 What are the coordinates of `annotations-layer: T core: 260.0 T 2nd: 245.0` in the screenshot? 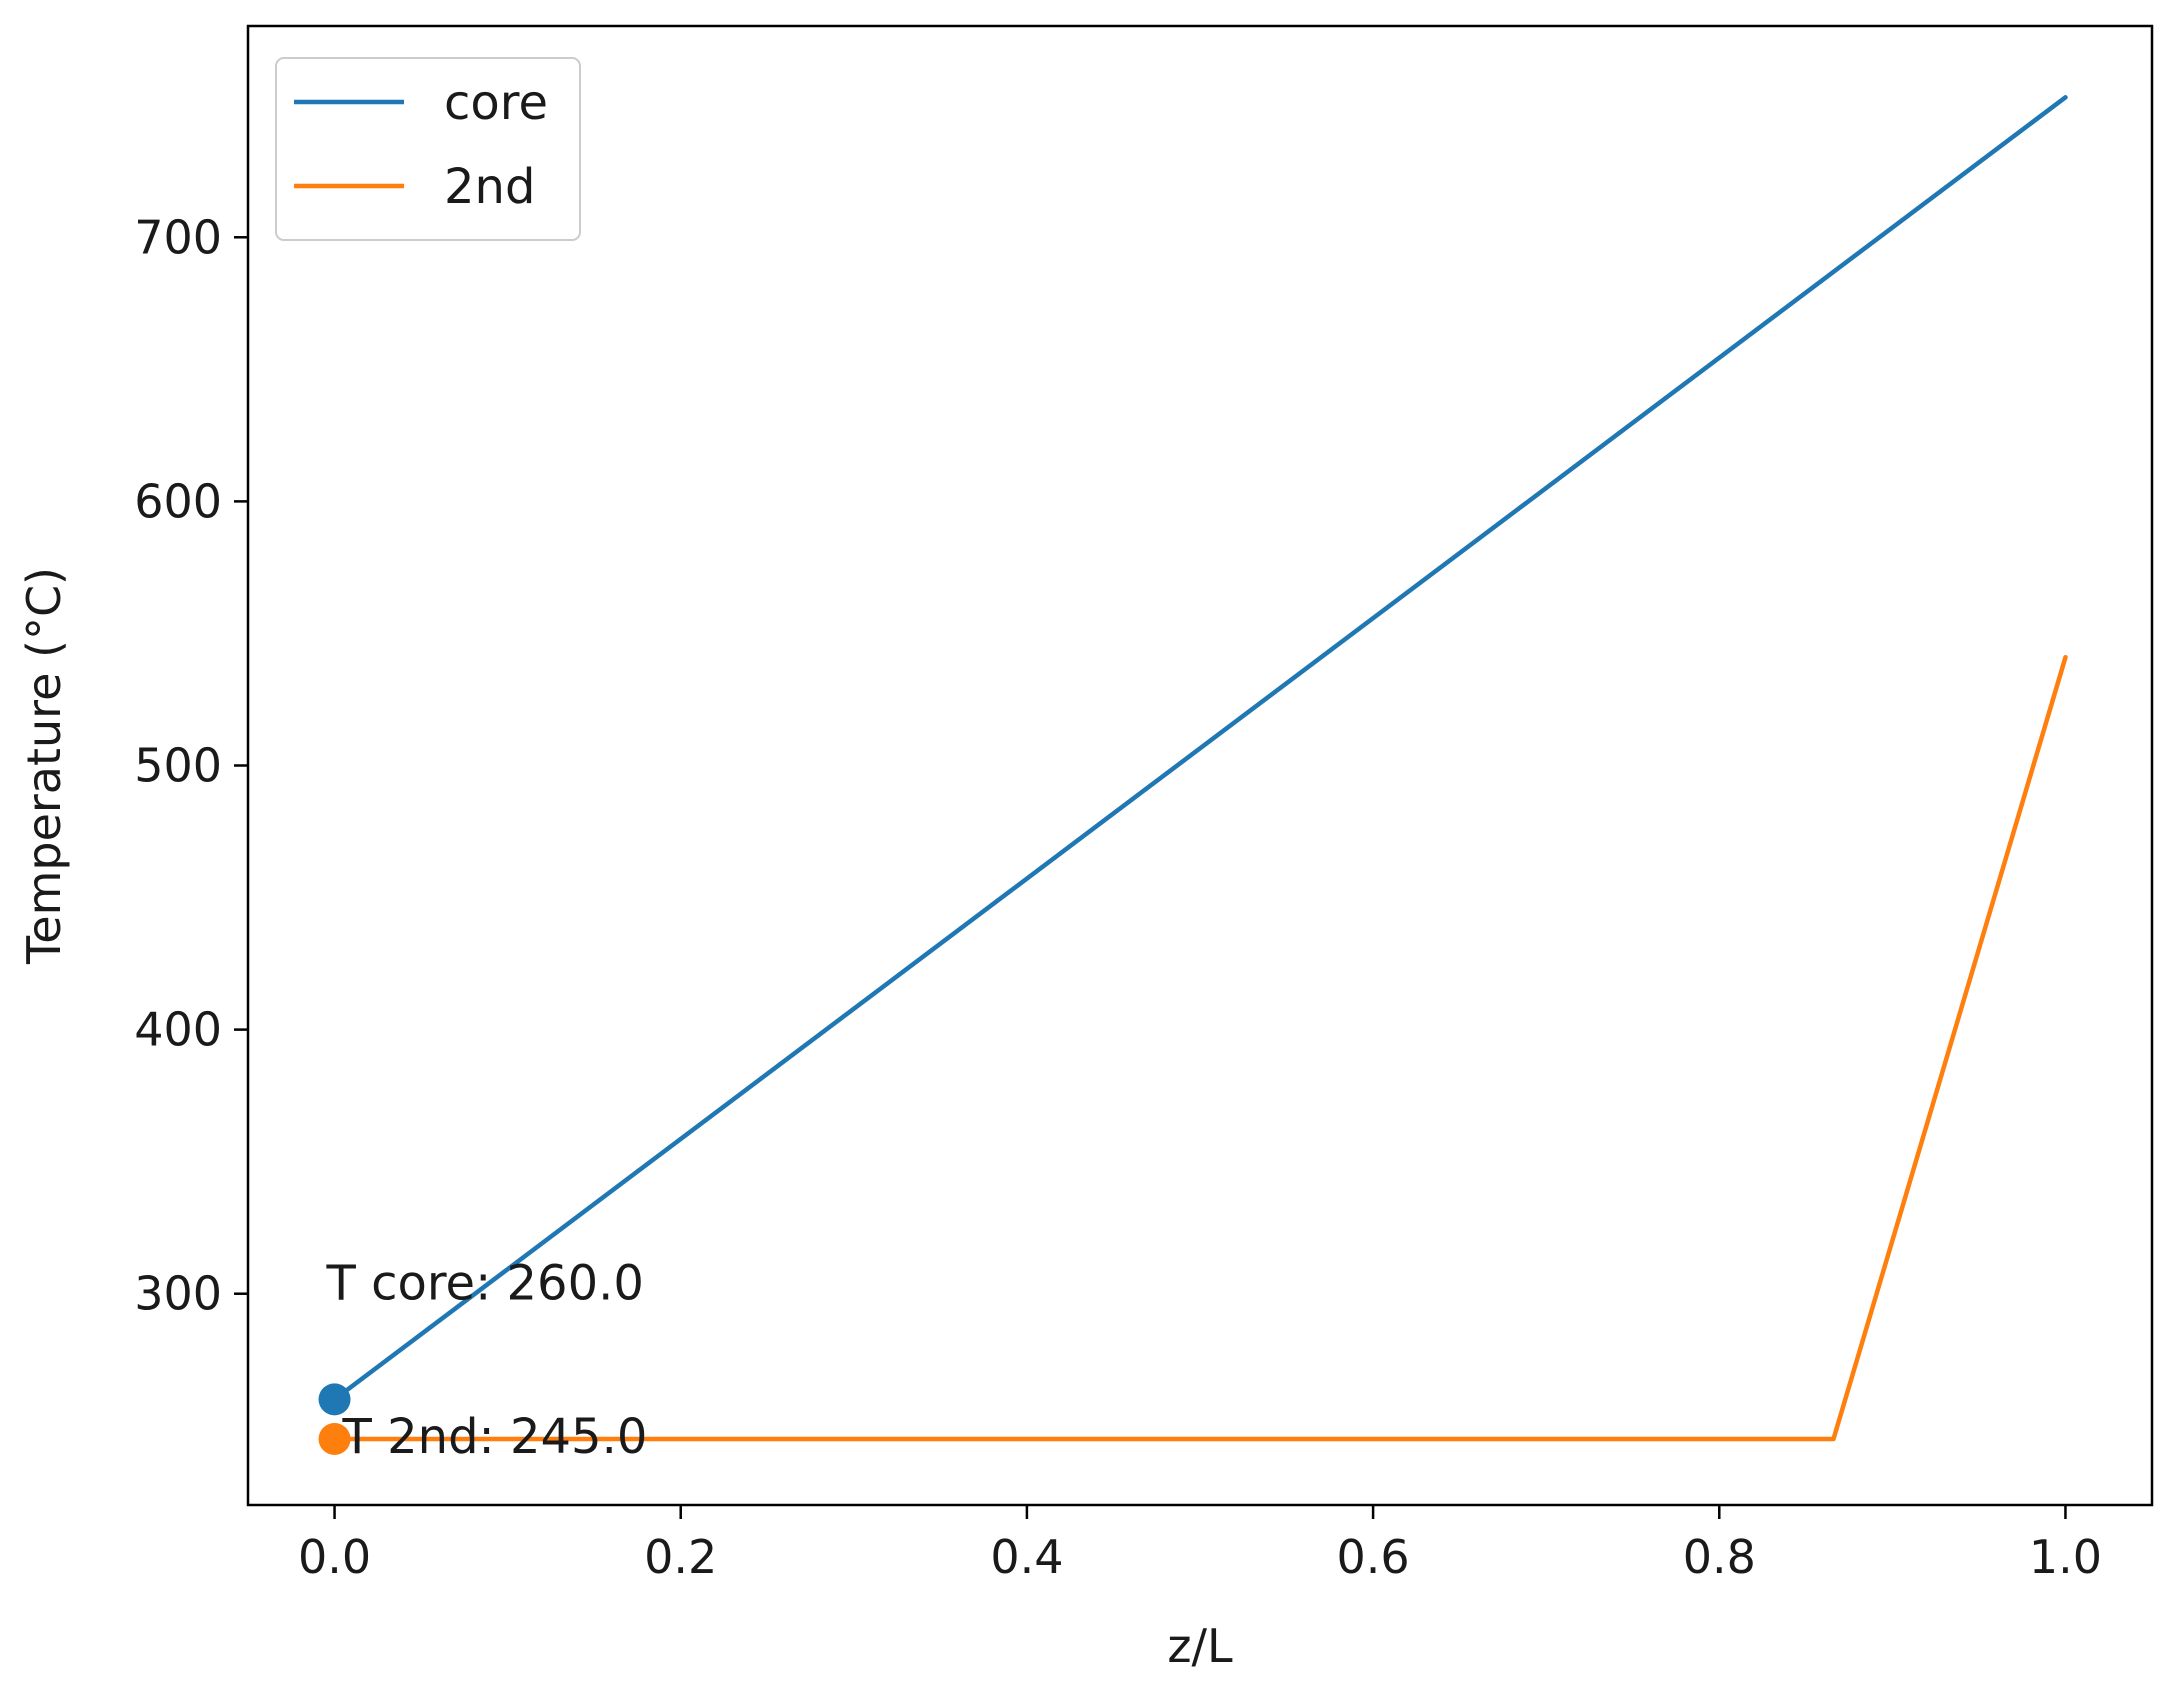 It's located at (487, 1360).